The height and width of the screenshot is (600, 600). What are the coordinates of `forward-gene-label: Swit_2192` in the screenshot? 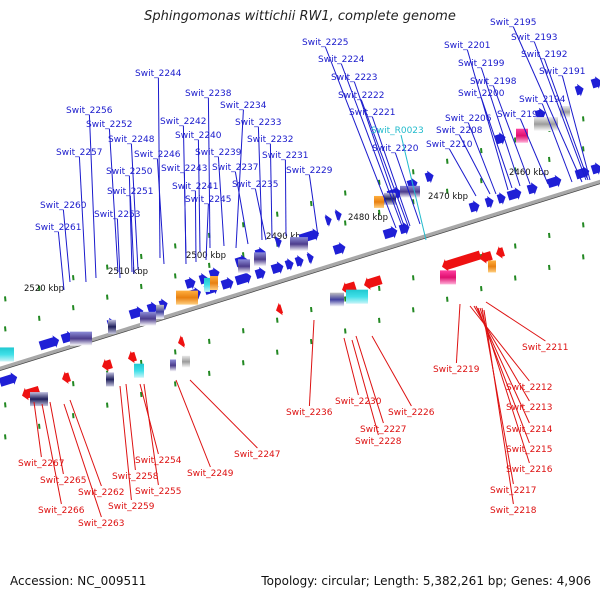 It's located at (544, 55).